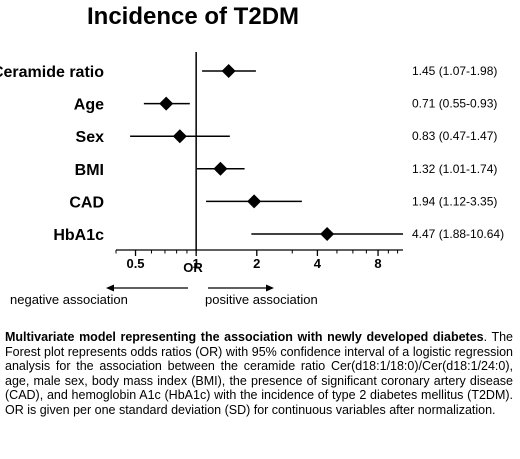  Describe the element at coordinates (454, 201) in the screenshot. I see `ci-value-text: 1.94 (1.12-3.35)` at that location.